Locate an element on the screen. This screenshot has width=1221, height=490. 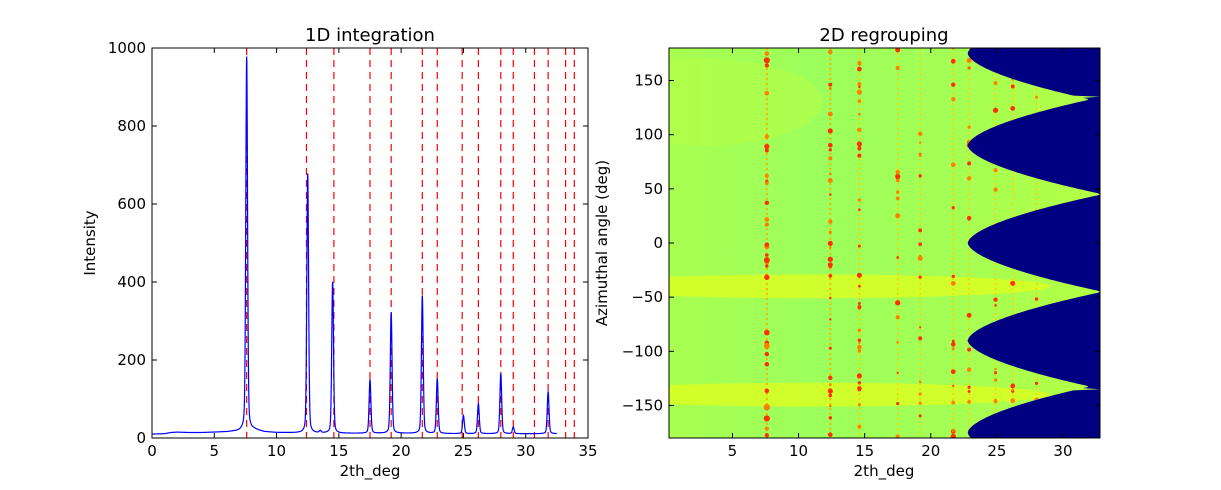
y-tick-label: 600 is located at coordinates (131, 204).